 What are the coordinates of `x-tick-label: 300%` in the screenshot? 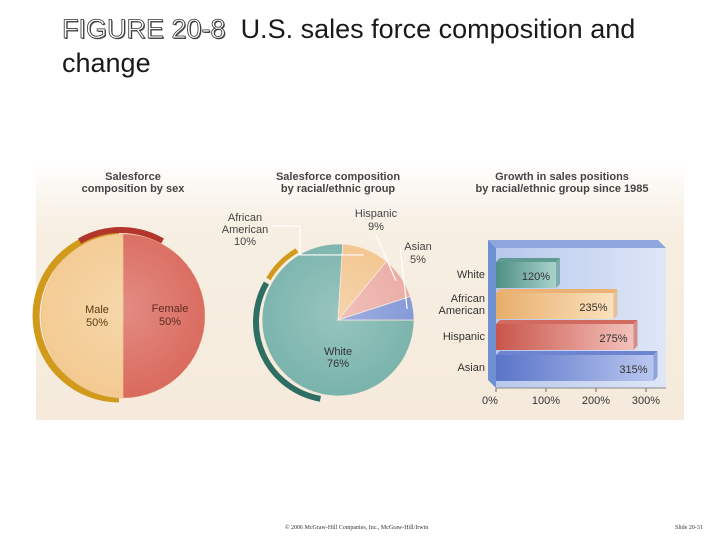 It's located at (646, 401).